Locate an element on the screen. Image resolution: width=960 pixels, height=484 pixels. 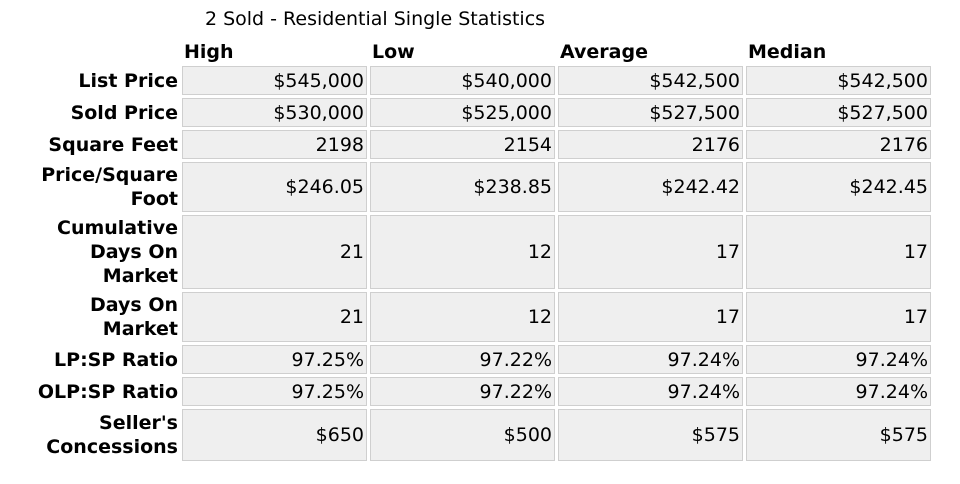
value-average: $542,500 is located at coordinates (650, 80).